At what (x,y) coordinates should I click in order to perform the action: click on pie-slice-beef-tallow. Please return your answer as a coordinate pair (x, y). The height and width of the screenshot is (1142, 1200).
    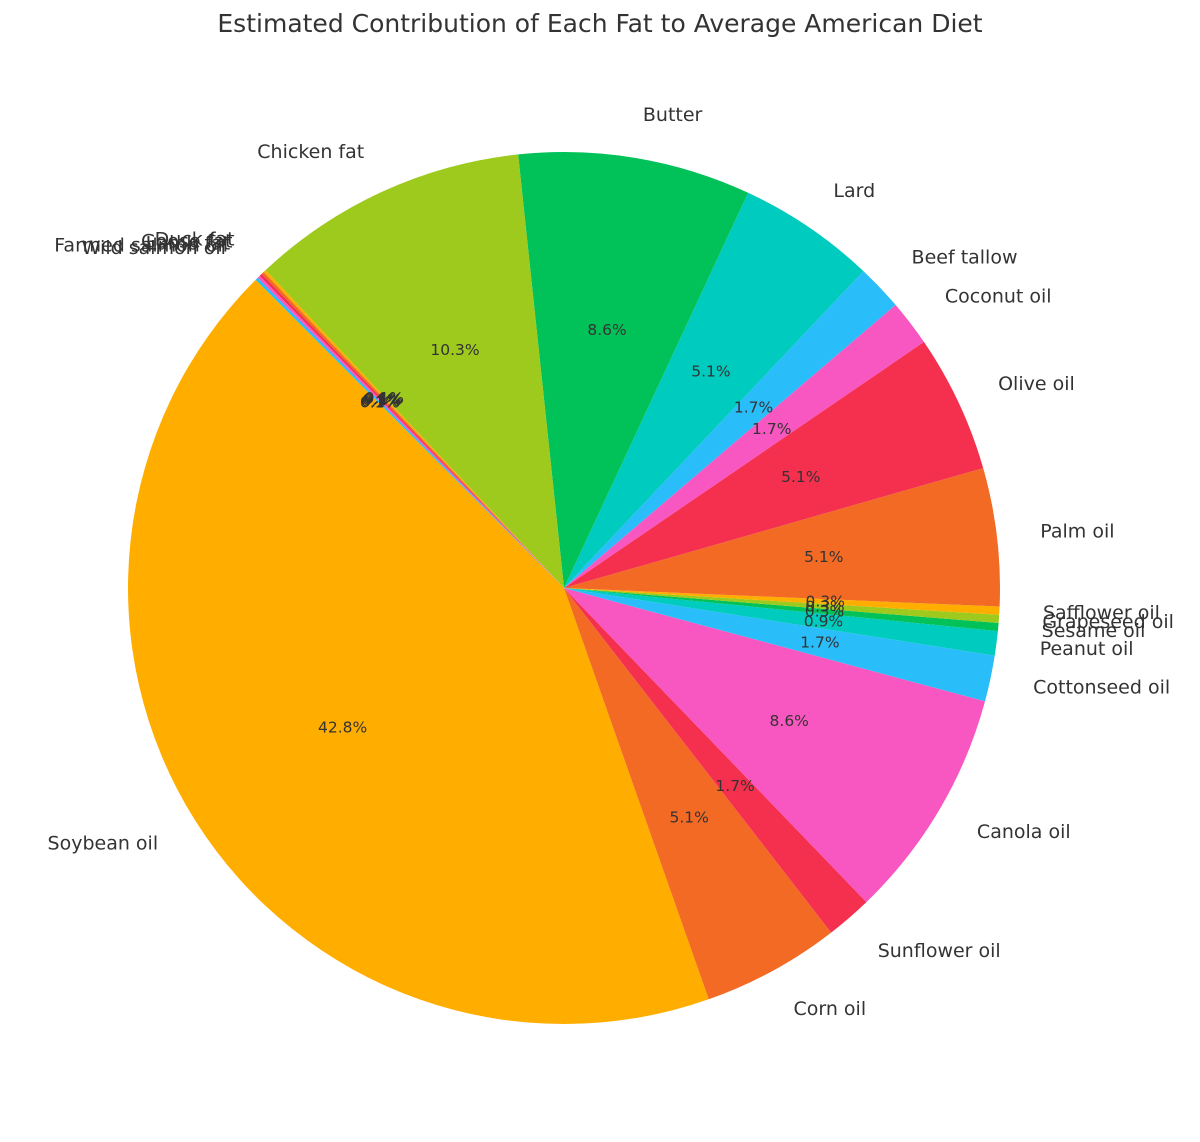
    Looking at the image, I should click on (730, 429).